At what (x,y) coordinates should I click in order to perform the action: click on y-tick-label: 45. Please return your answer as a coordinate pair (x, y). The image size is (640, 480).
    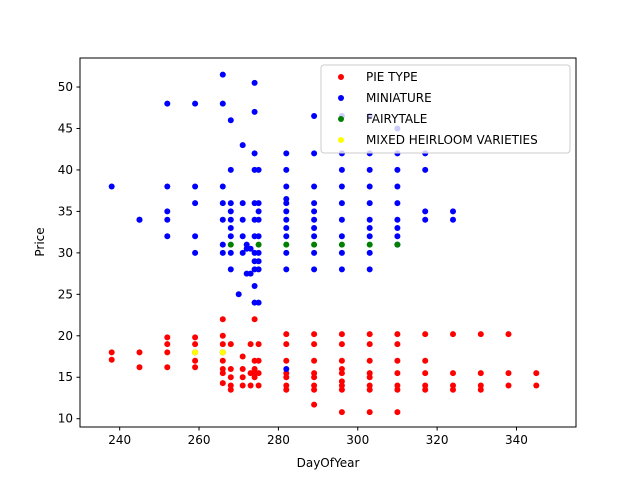
    Looking at the image, I should click on (65, 128).